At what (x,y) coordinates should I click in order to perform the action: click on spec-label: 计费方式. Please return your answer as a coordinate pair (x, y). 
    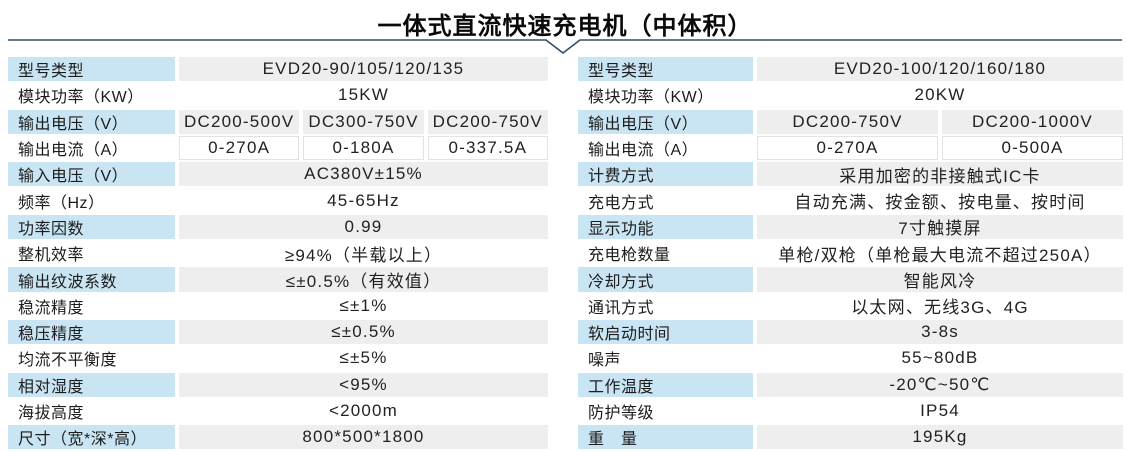
    Looking at the image, I should click on (665, 174).